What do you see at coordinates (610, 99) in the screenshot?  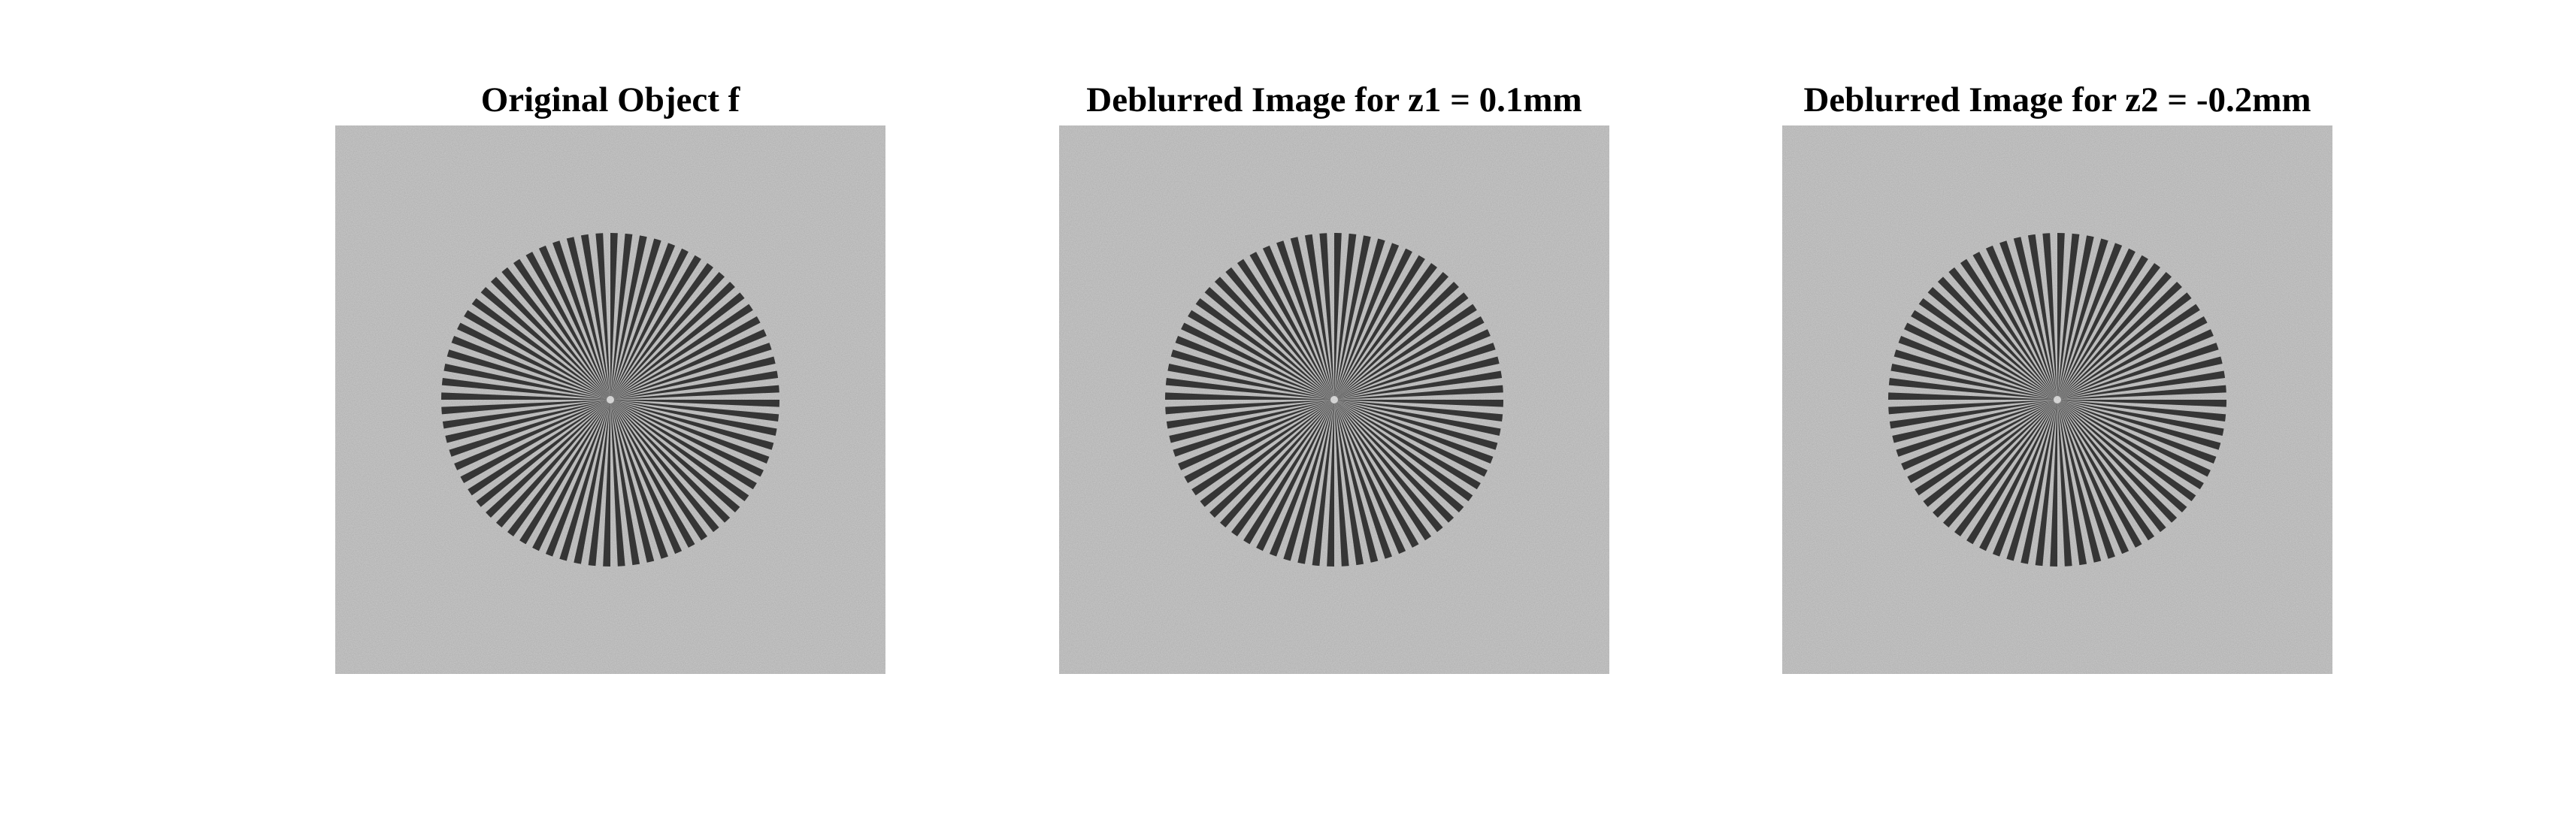 I see `panel-title: Original Object f` at bounding box center [610, 99].